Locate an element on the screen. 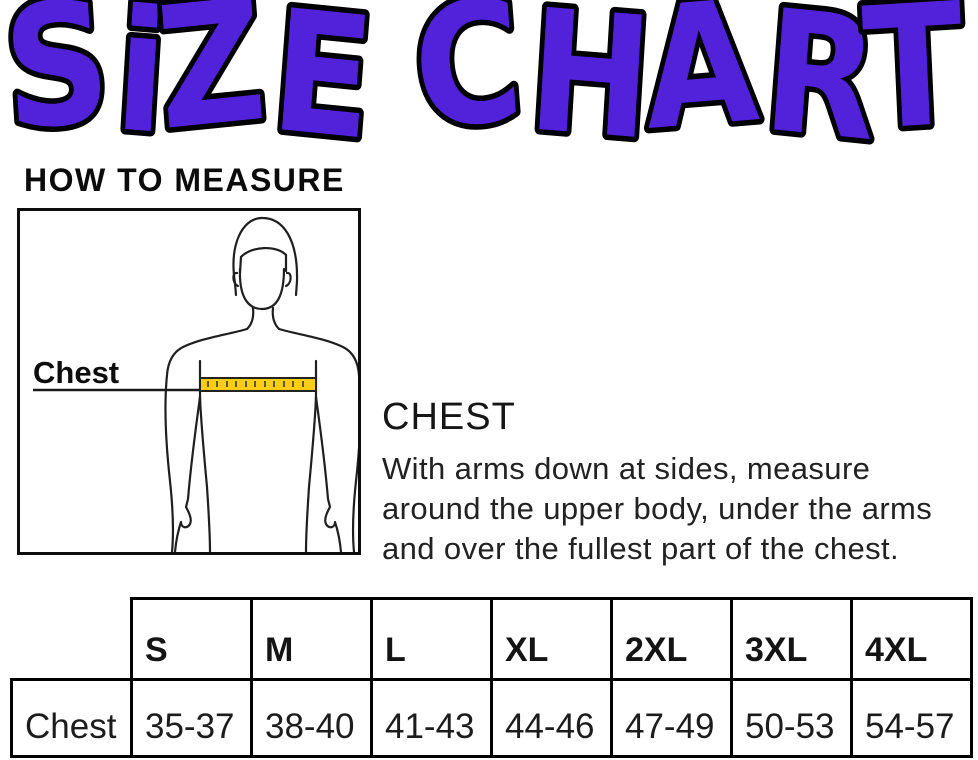 This screenshot has height=760, width=978. size-col-header-s: S is located at coordinates (191, 639).